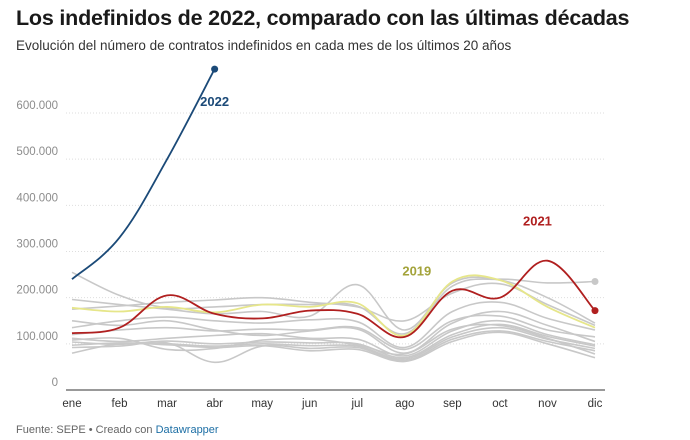  What do you see at coordinates (215, 69) in the screenshot?
I see `end-marker-2022` at bounding box center [215, 69].